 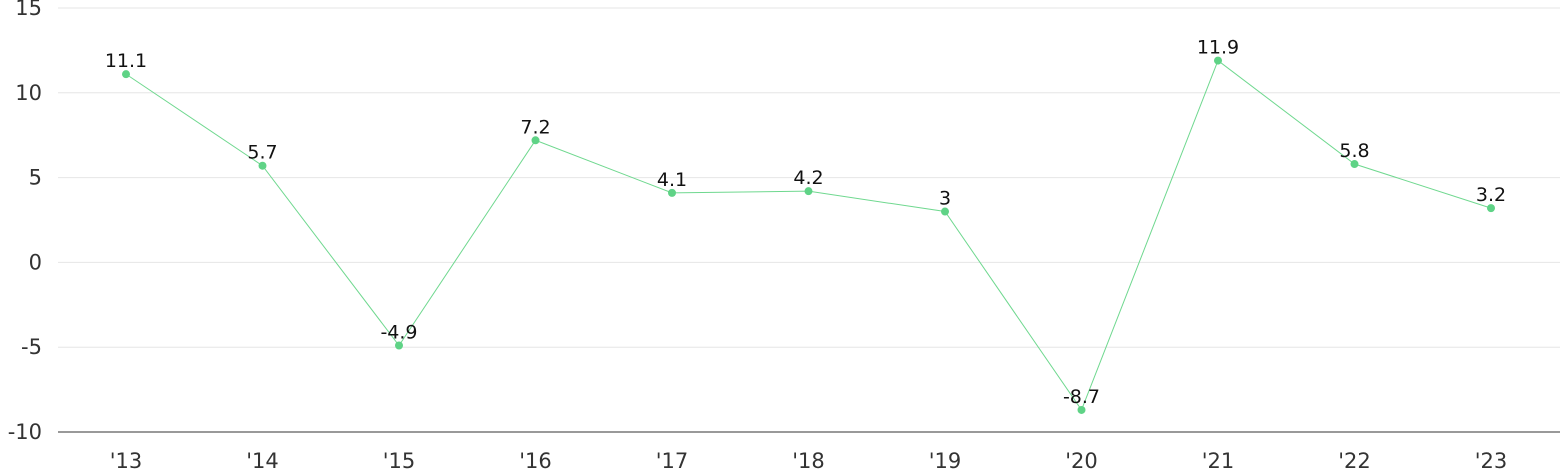 I want to click on x-tick-label: '16, so click(x=535, y=460).